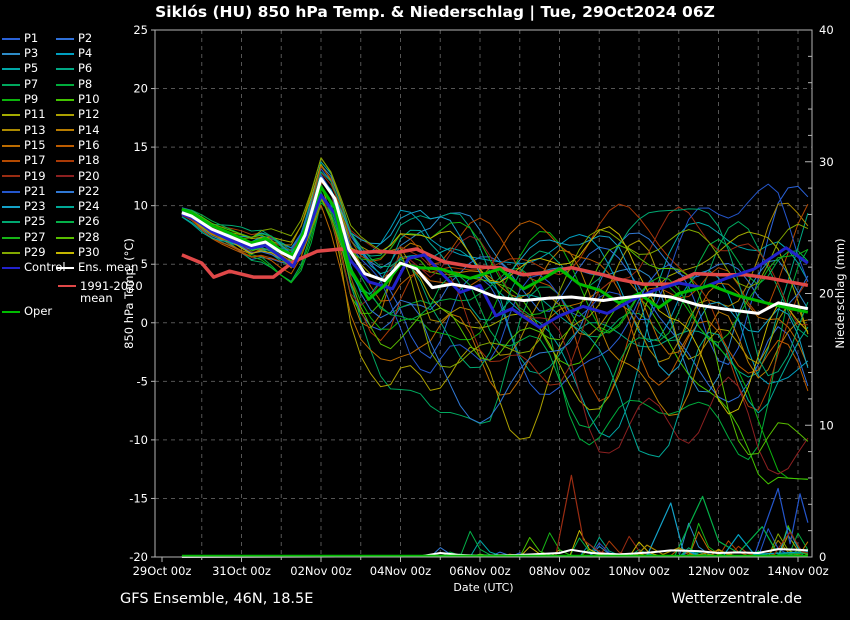 The width and height of the screenshot is (850, 620). I want to click on legend-swatch-p17, so click(11, 161).